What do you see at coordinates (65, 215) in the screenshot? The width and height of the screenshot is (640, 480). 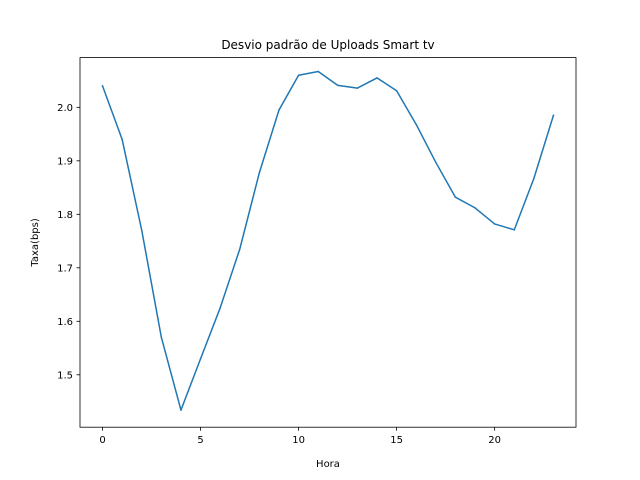 I see `y-tick-label: 1.8` at bounding box center [65, 215].